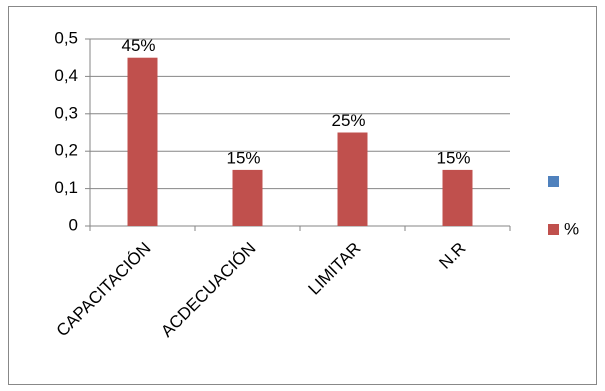 This screenshot has height=391, width=605. I want to click on y-tick-label: 0, so click(73, 224).